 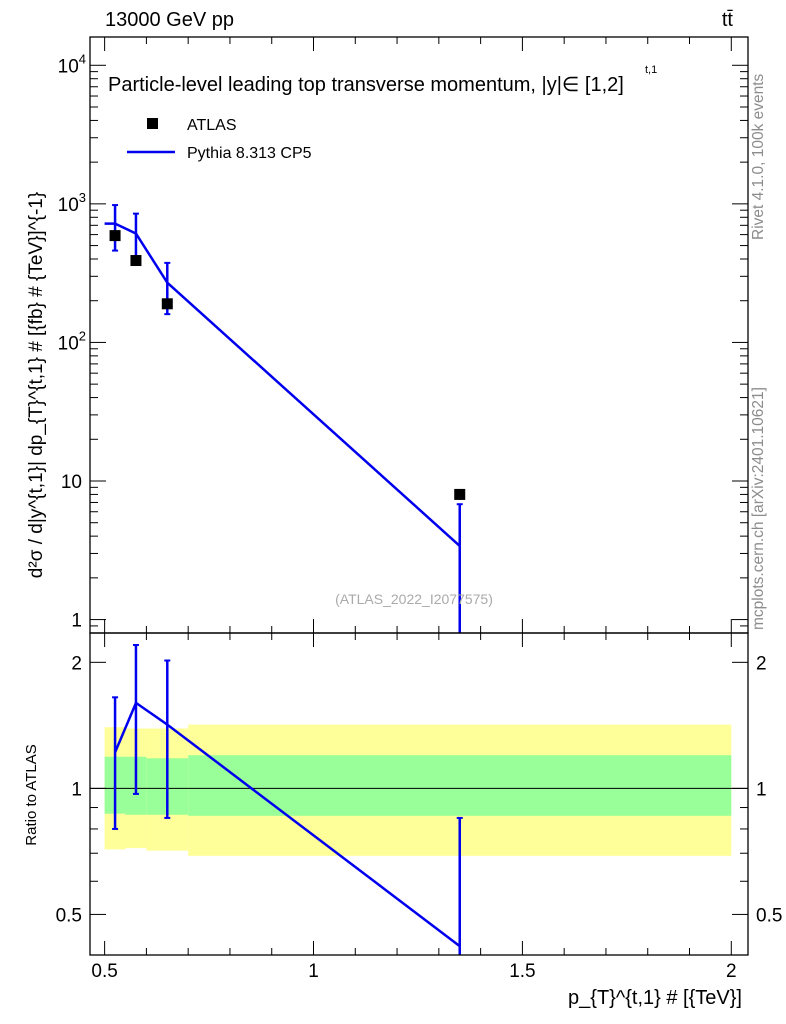 I want to click on x-tick-label: 1.5, so click(x=522, y=971).